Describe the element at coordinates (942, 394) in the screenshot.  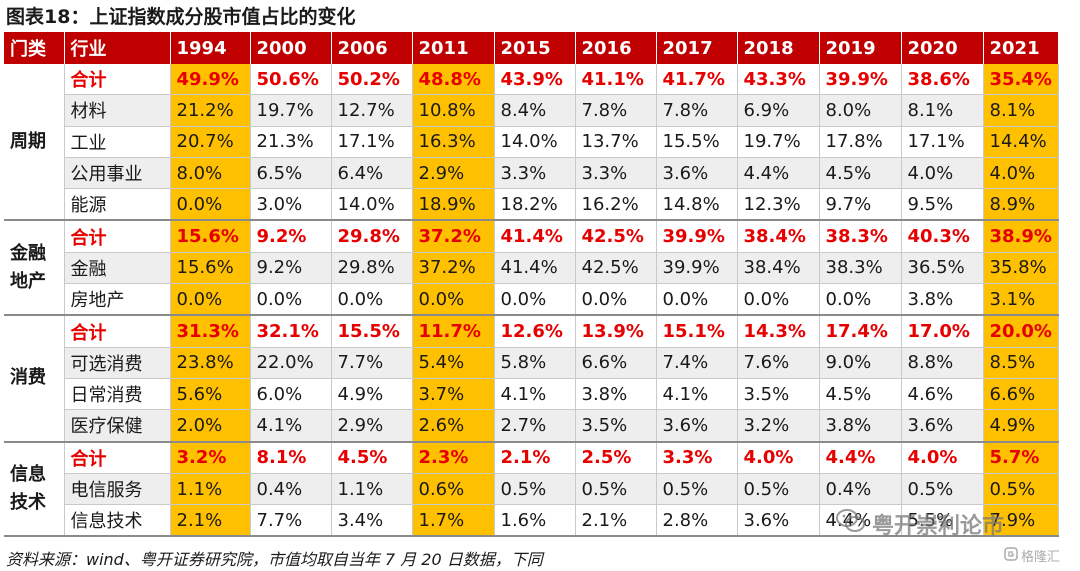
I see `value-cell: 4.6%` at that location.